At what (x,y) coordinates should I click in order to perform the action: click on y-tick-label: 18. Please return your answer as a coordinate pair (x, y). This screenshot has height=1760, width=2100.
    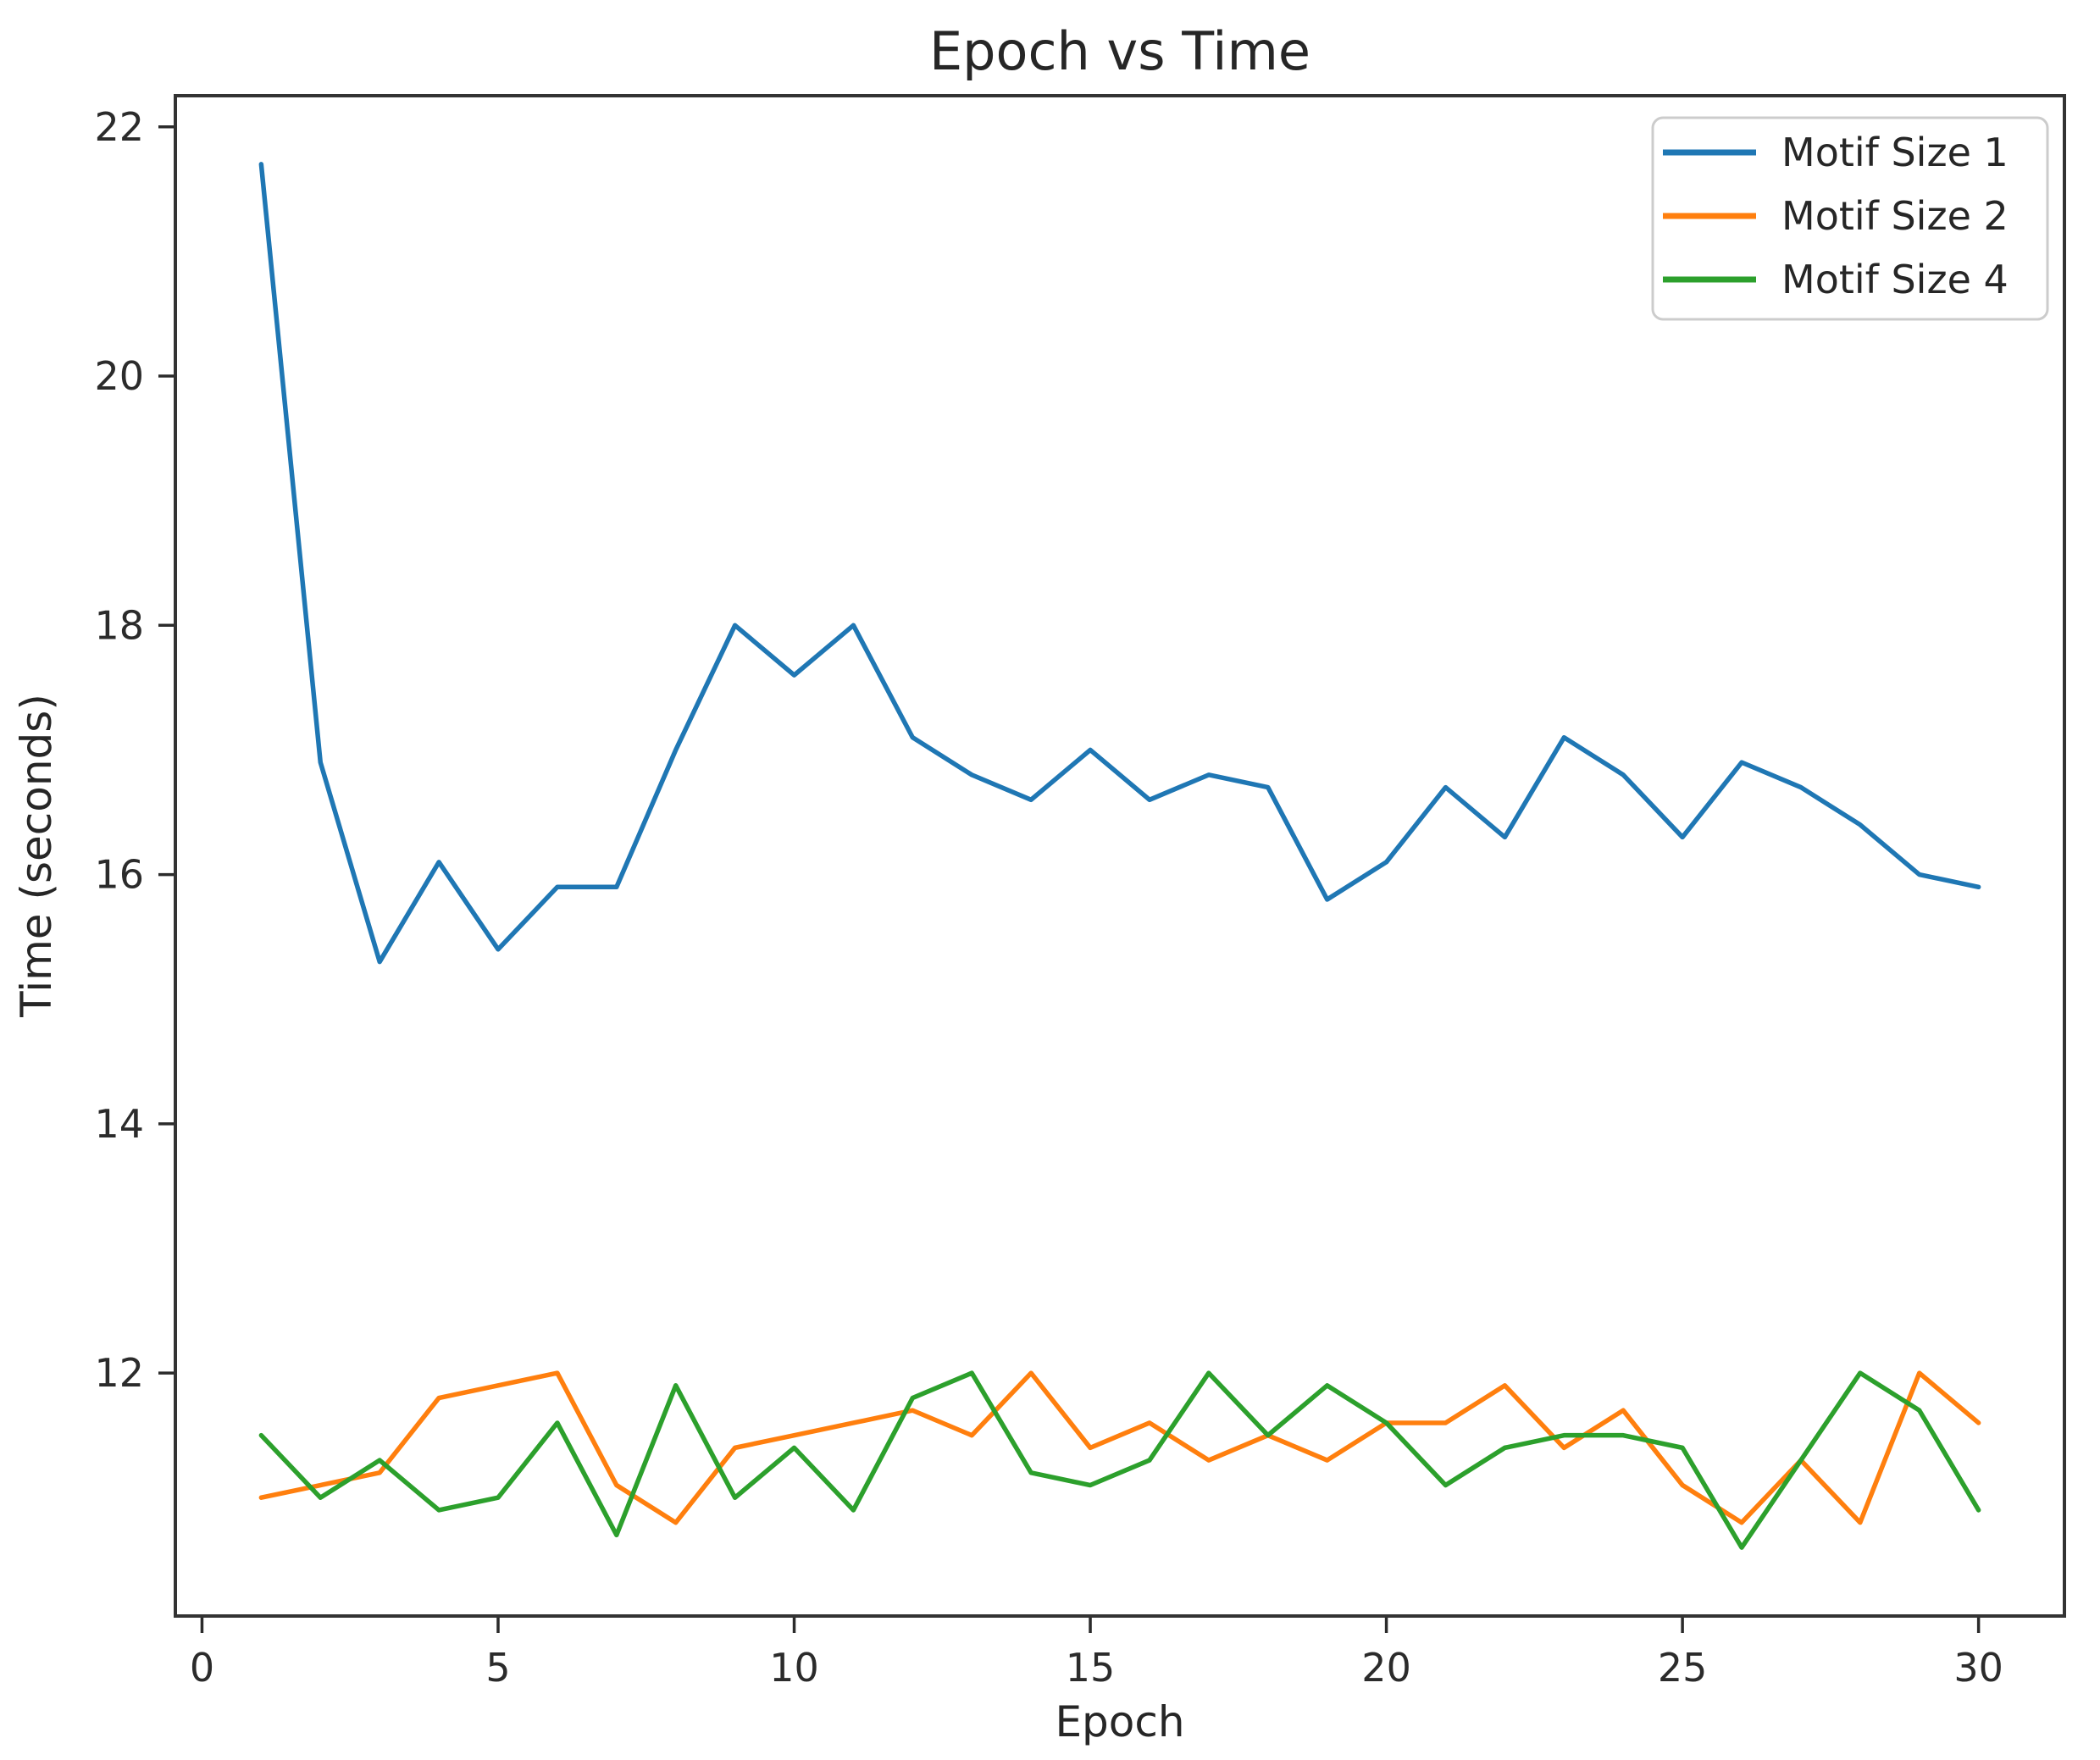
    Looking at the image, I should click on (119, 625).